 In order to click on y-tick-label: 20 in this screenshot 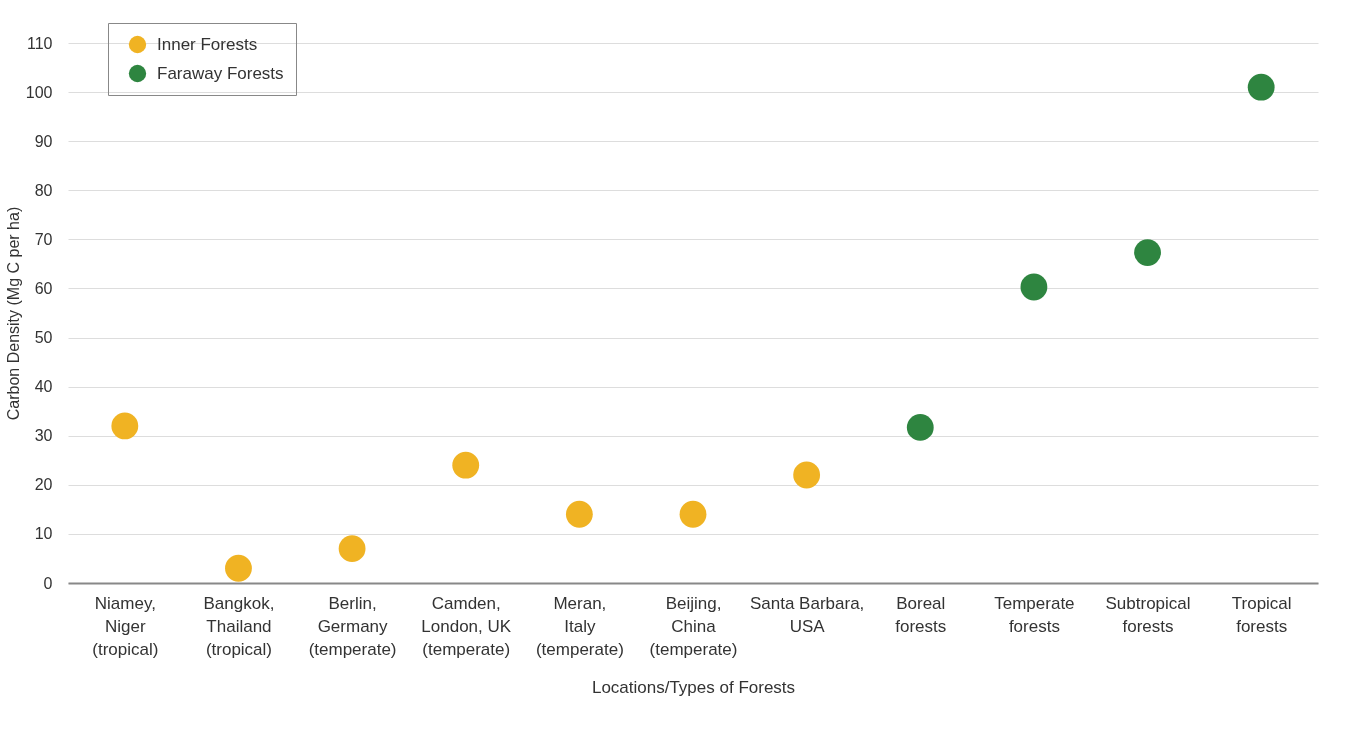, I will do `click(43, 485)`.